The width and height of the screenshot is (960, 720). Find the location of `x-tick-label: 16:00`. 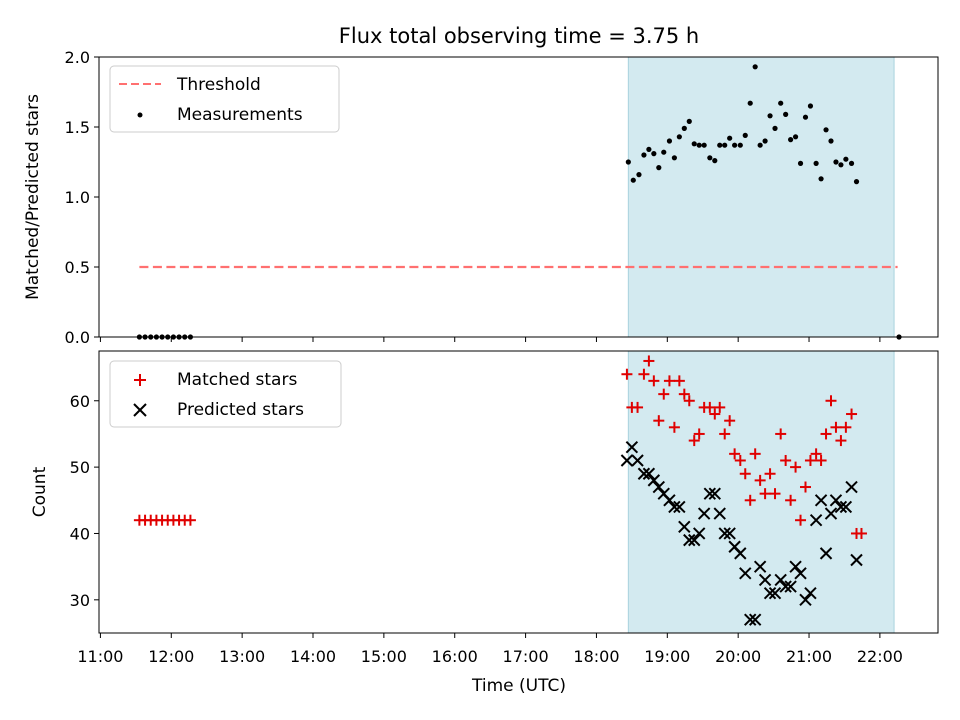

x-tick-label: 16:00 is located at coordinates (455, 656).